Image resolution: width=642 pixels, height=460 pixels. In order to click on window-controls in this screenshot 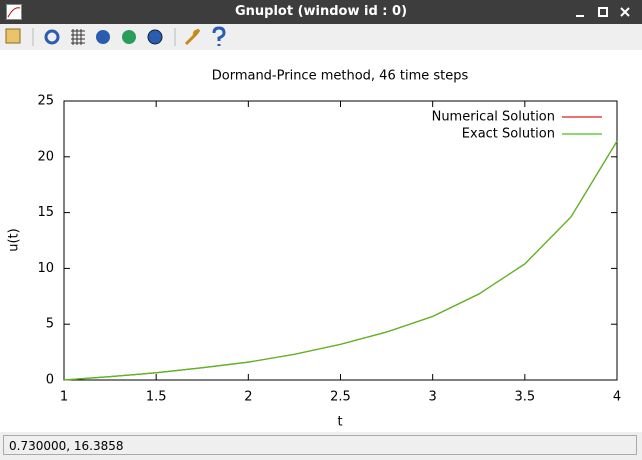, I will do `click(605, 12)`.